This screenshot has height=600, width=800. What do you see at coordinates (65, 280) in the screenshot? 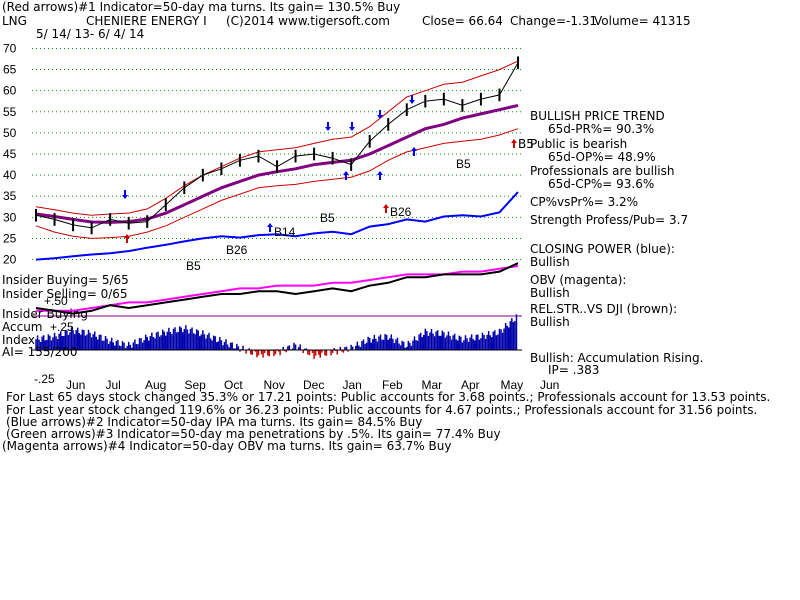
I see `insider-buying: Insider Buying= 5/65` at bounding box center [65, 280].